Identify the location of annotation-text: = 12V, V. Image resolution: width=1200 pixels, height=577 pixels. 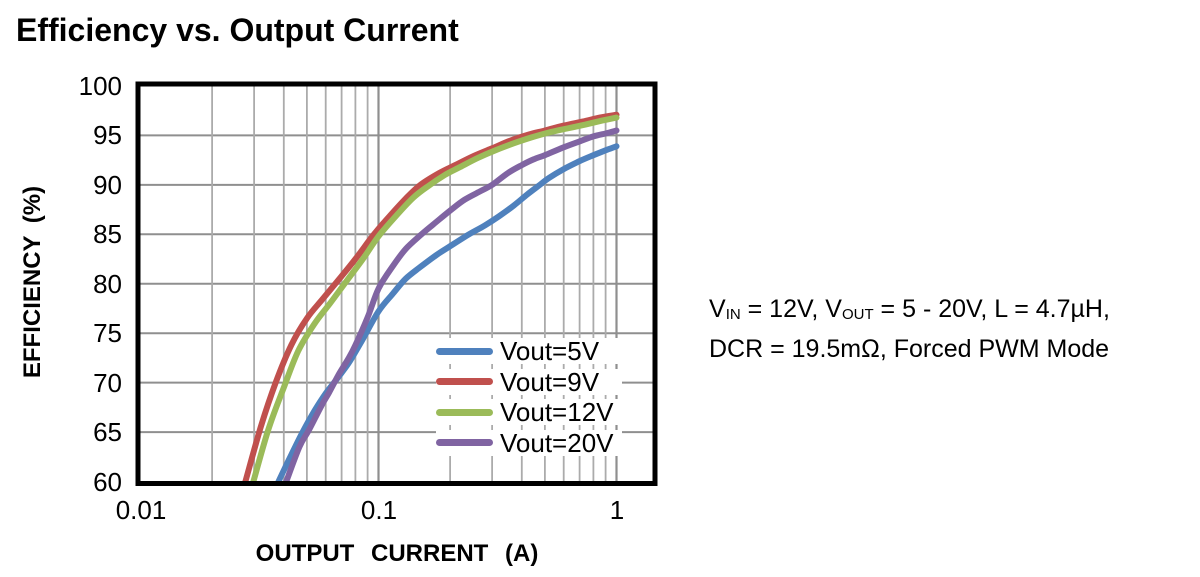
(791, 309).